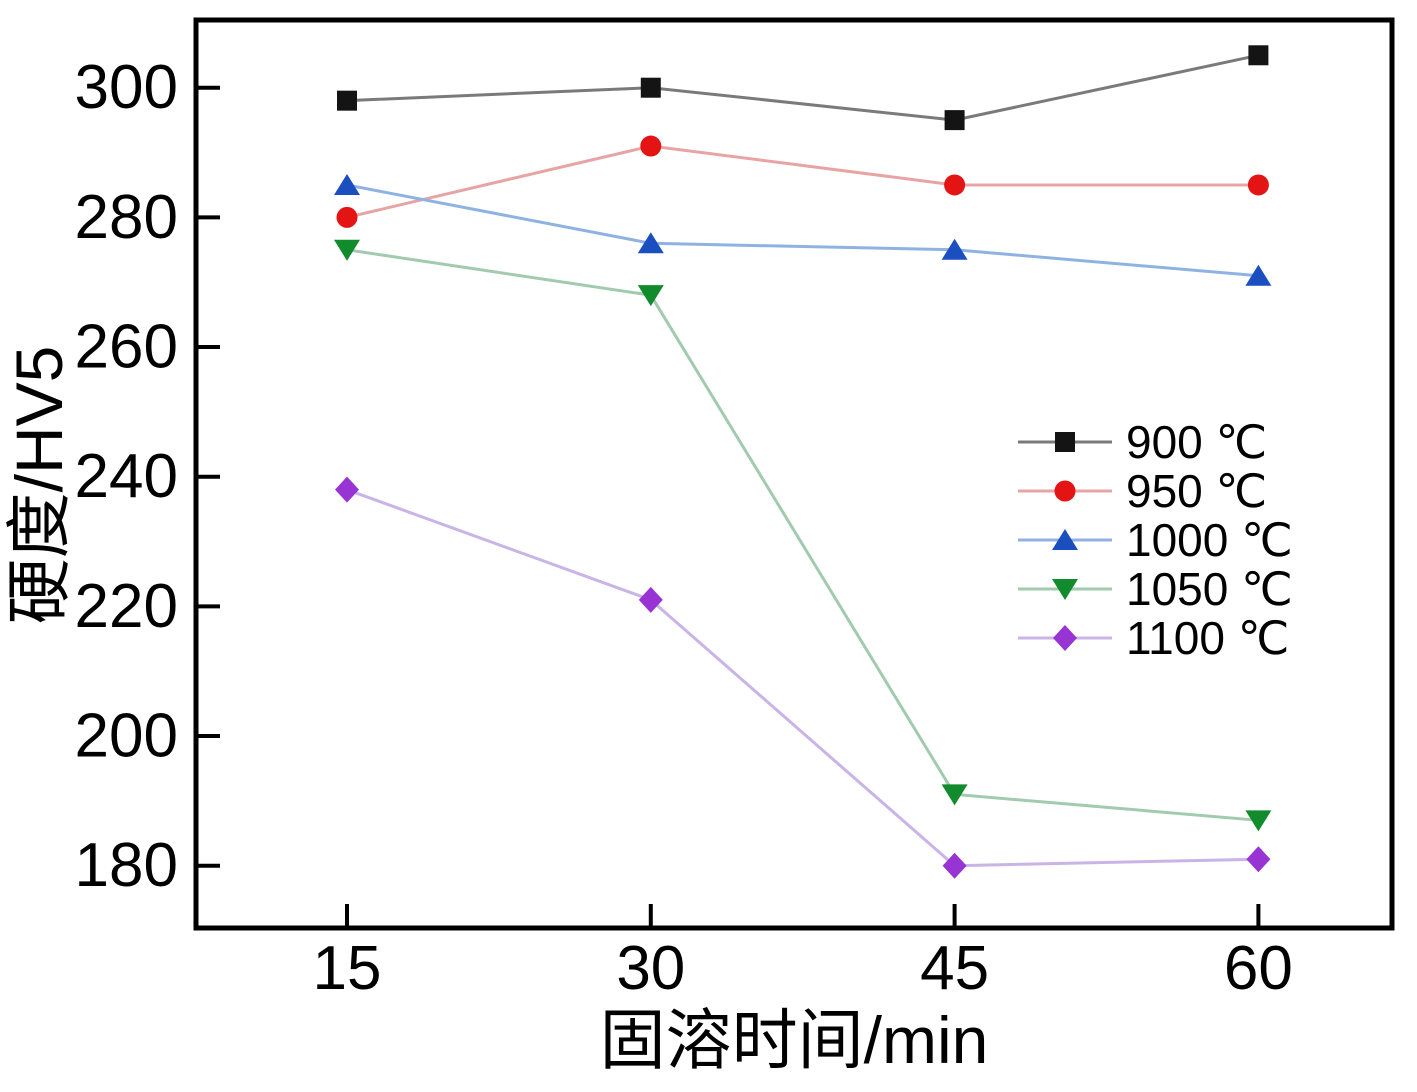 The width and height of the screenshot is (1417, 1092). What do you see at coordinates (1209, 589) in the screenshot?
I see `legend-label: 1050 ℃` at bounding box center [1209, 589].